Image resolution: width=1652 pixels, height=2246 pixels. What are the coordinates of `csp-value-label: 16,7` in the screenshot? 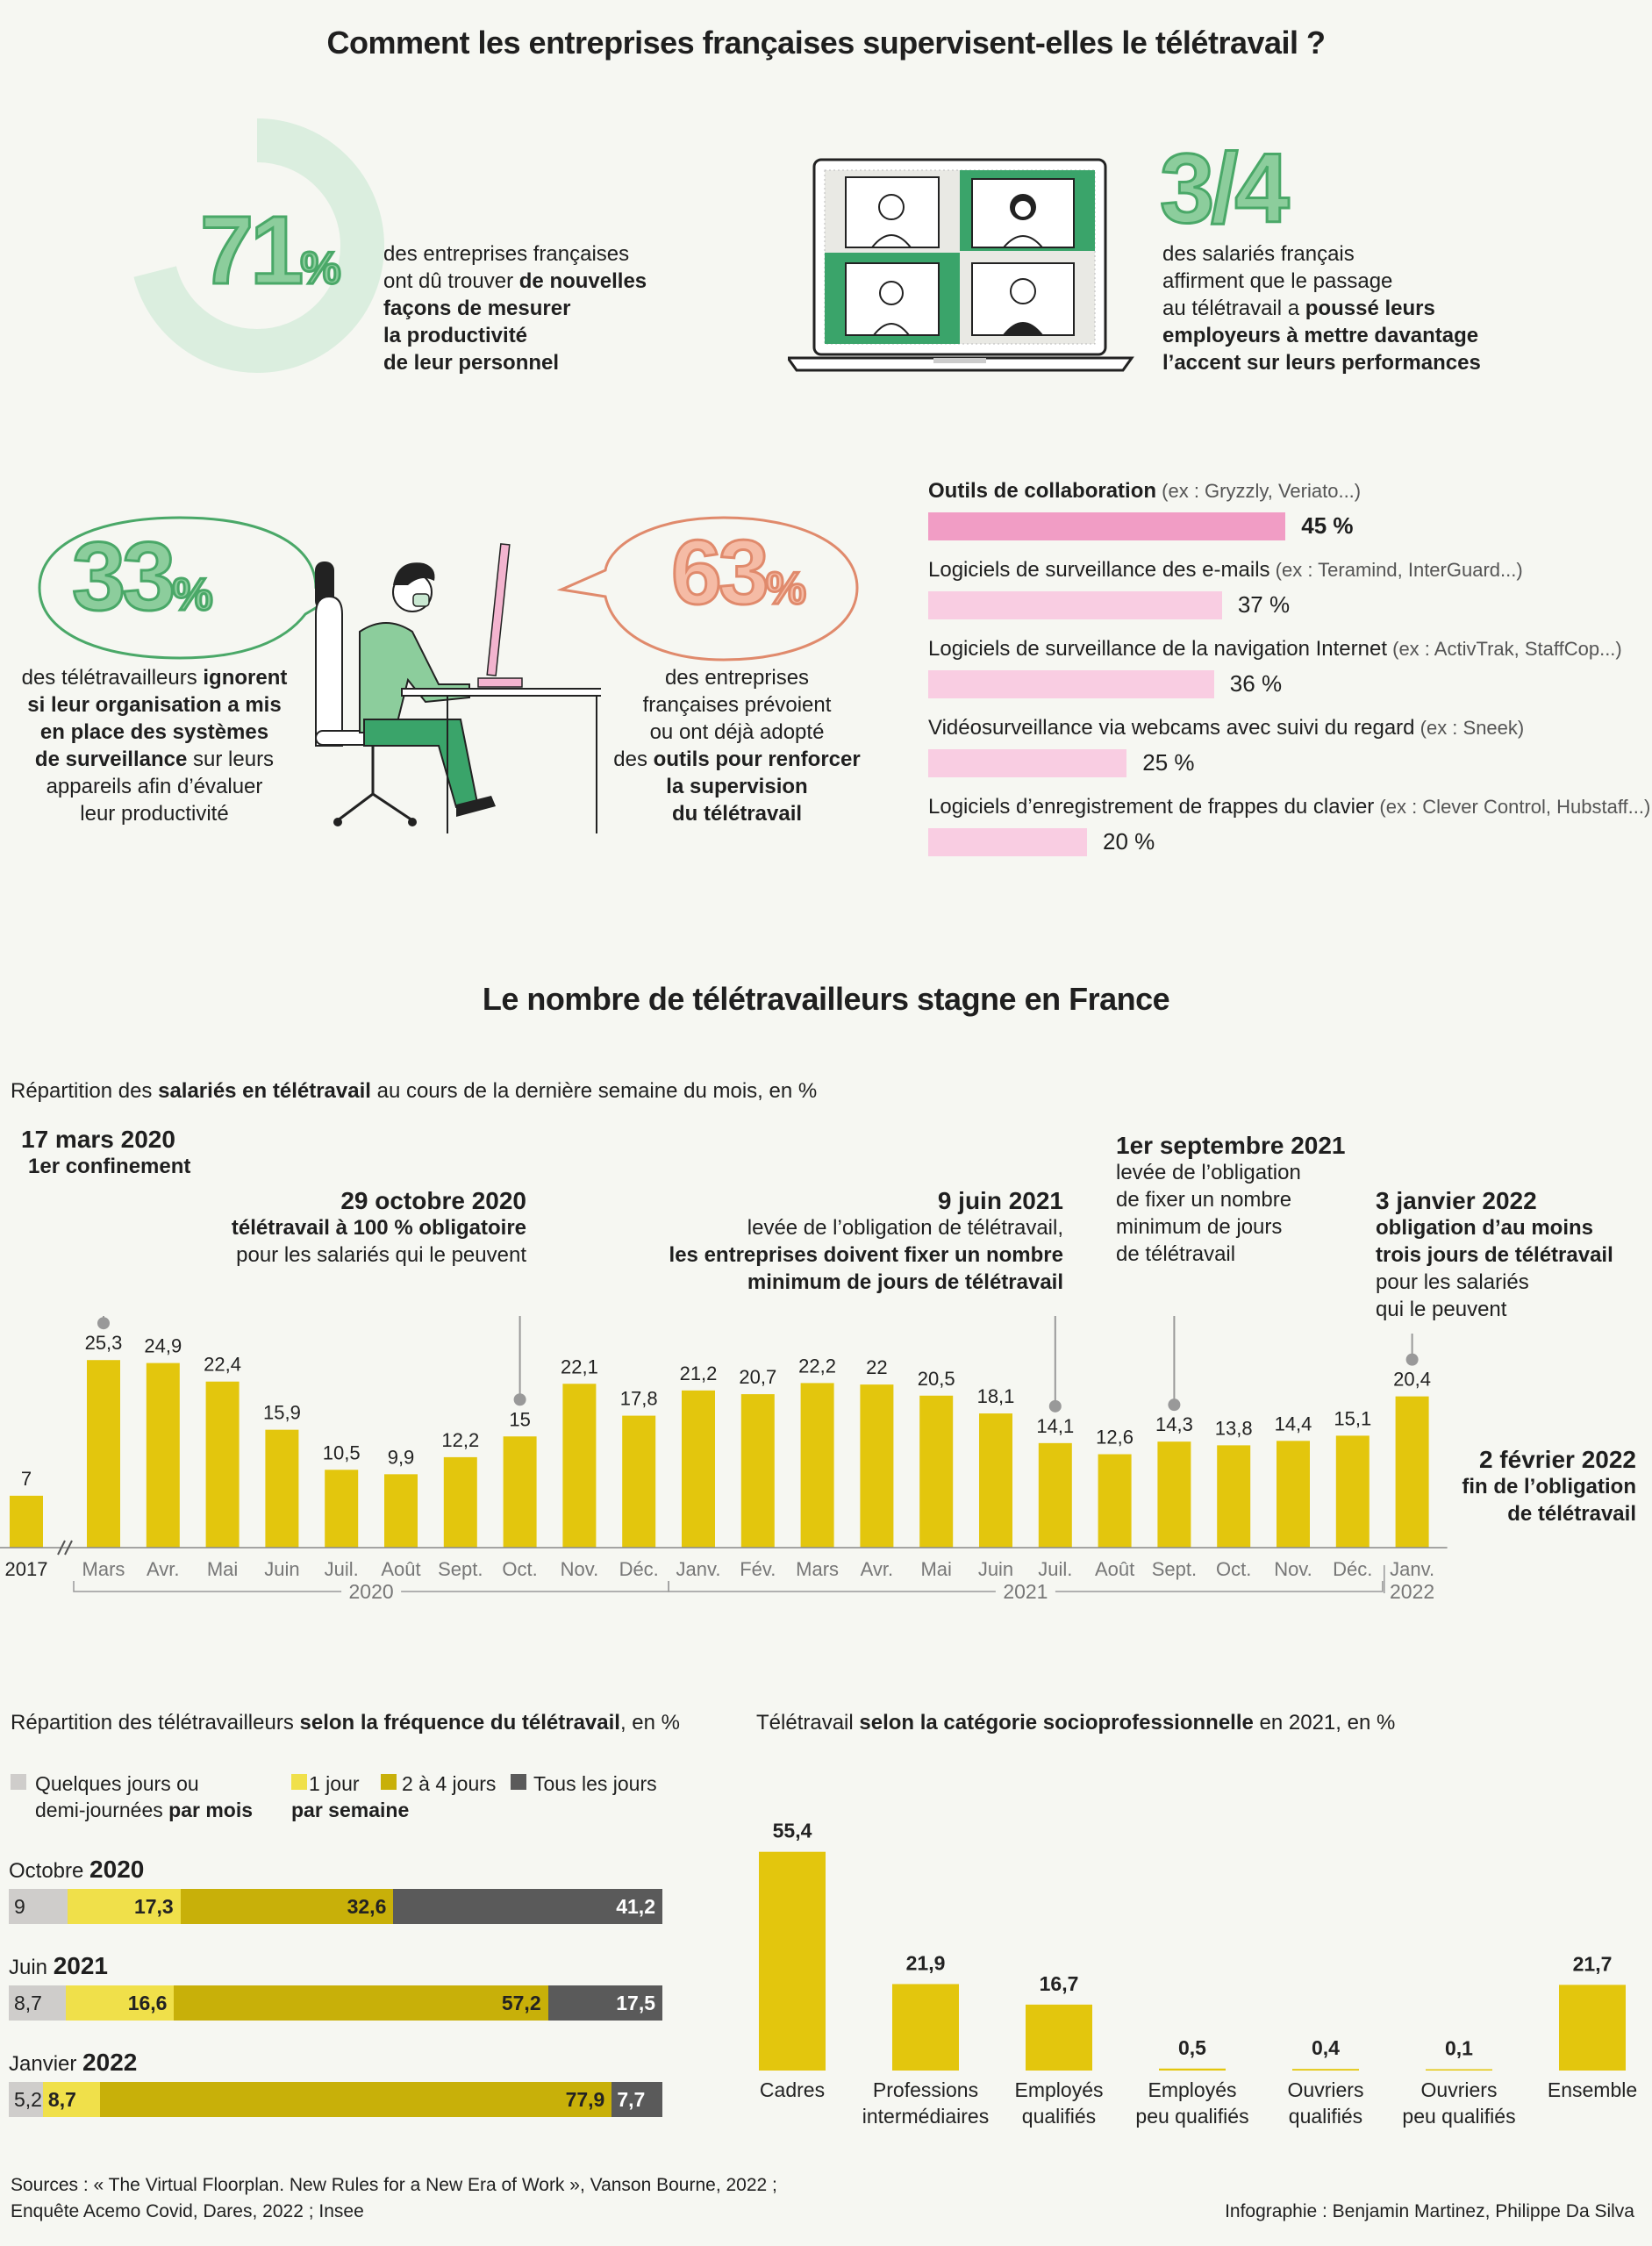 It's located at (1059, 1983).